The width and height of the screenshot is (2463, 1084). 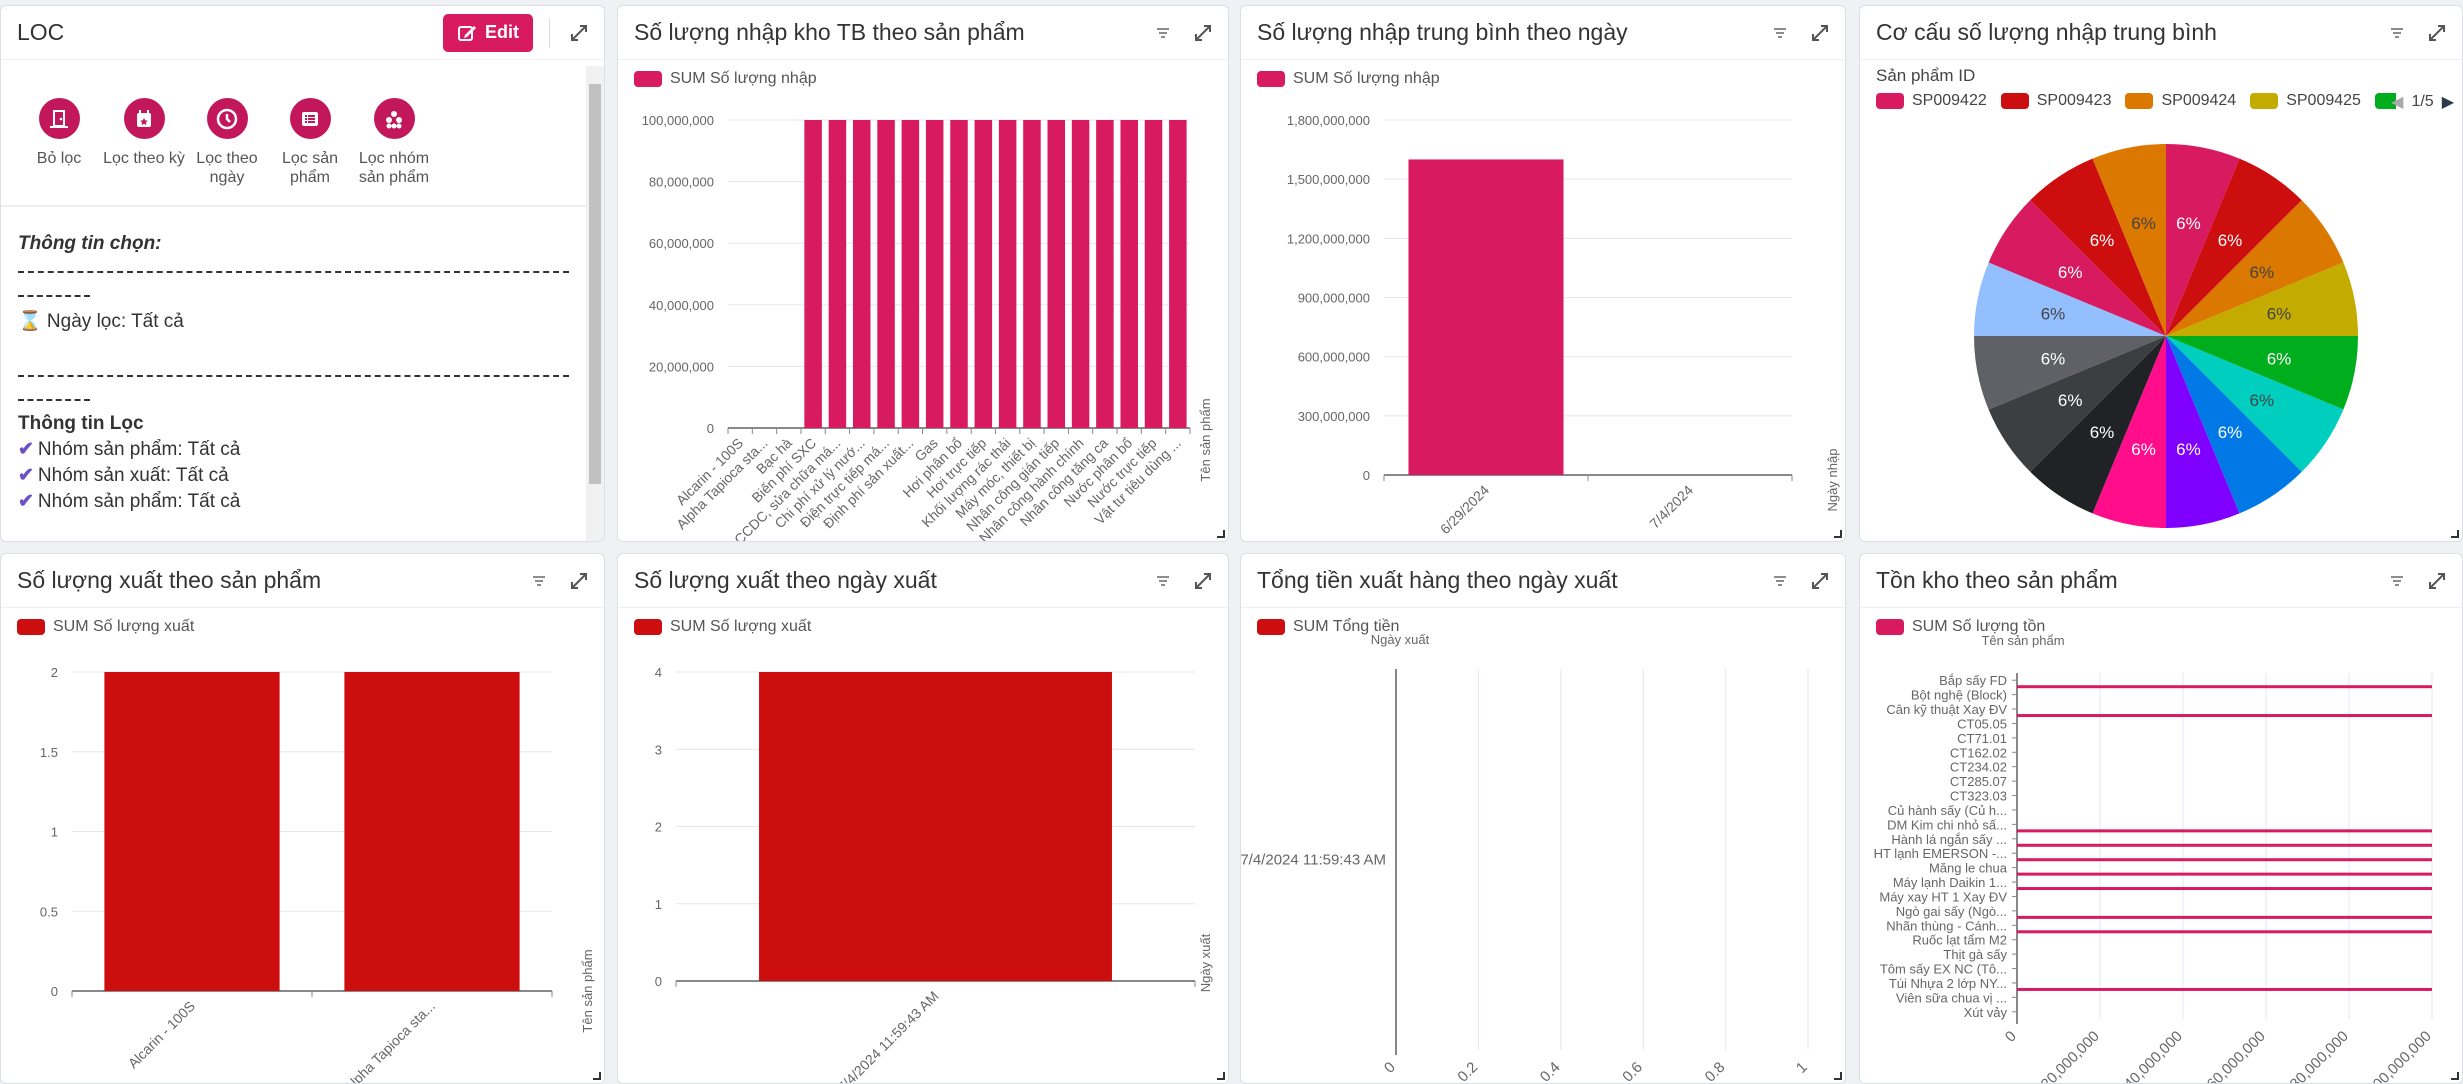 I want to click on edit-button: Edit, so click(x=488, y=32).